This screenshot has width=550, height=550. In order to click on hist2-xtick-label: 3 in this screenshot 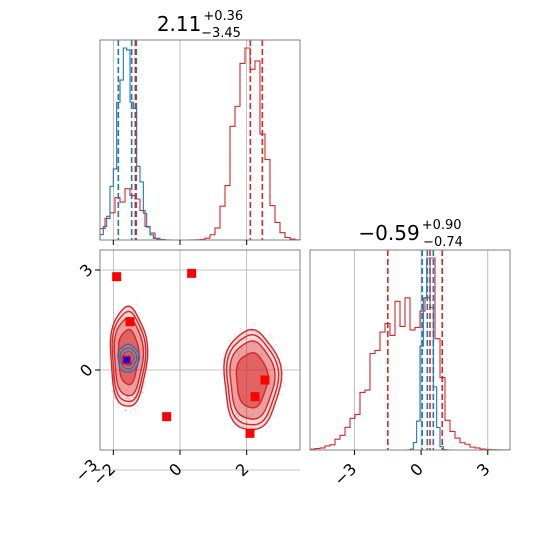, I will do `click(483, 469)`.